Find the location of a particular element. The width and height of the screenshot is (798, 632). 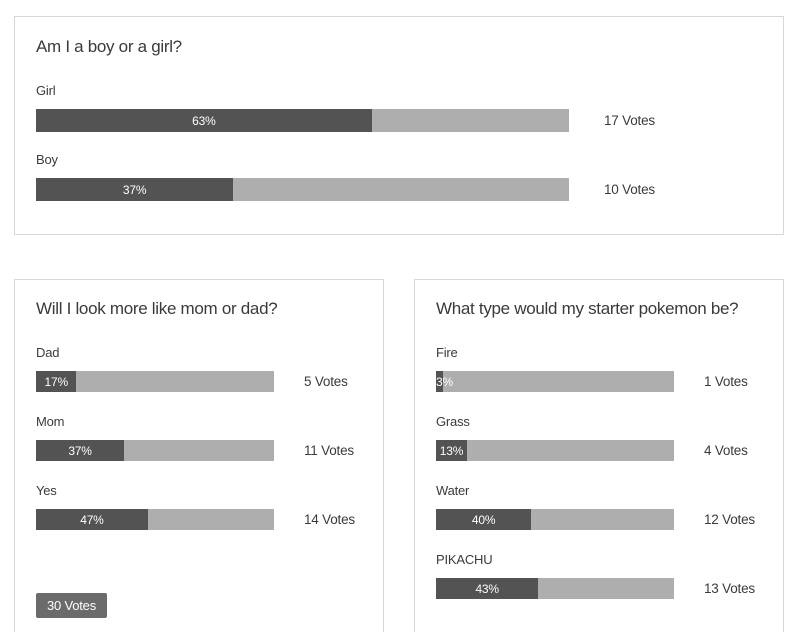

poll-option-label: PIKACHU is located at coordinates (464, 559).